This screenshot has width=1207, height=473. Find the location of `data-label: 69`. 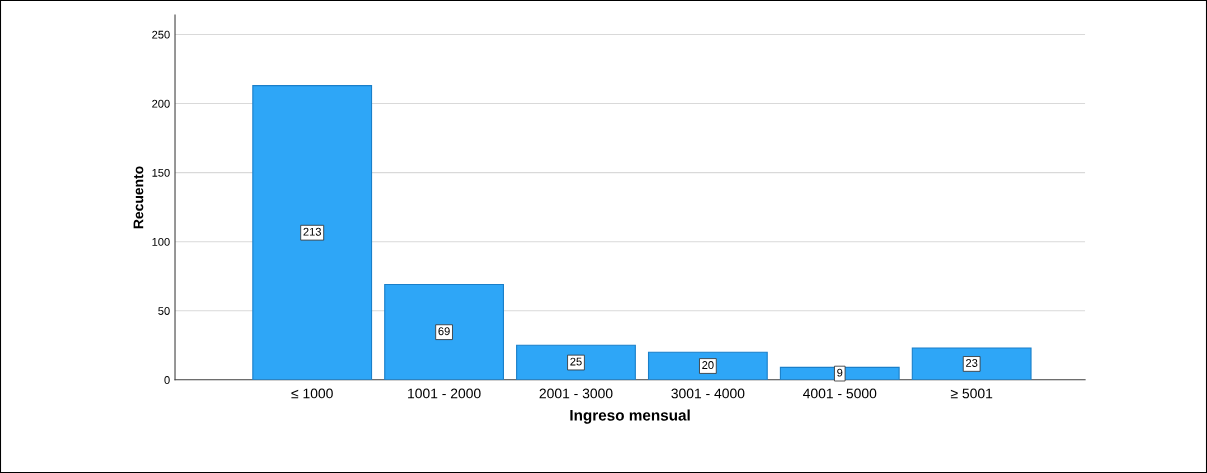

data-label: 69 is located at coordinates (444, 331).